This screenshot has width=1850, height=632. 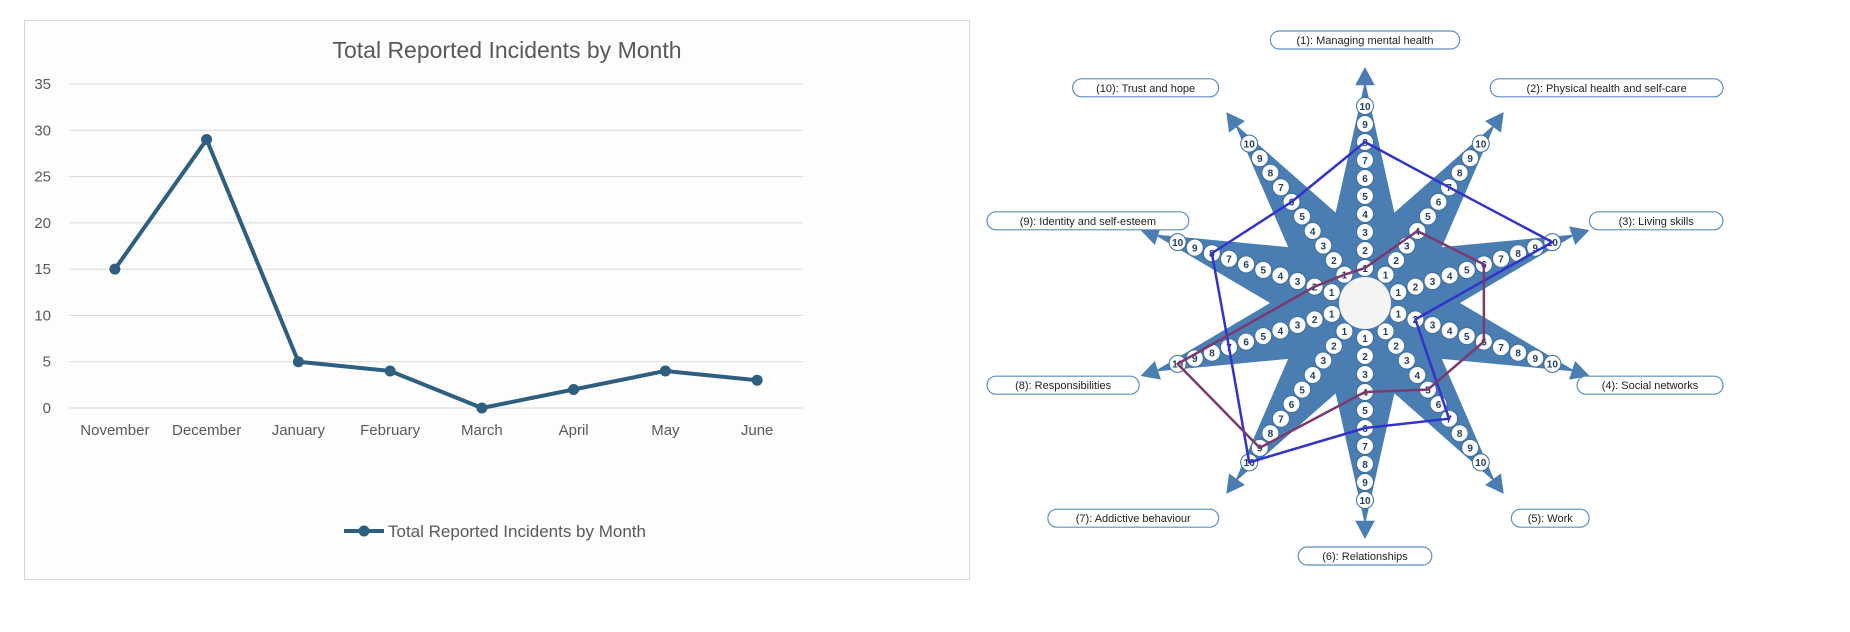 What do you see at coordinates (1133, 519) in the screenshot?
I see `svg-text: (7): Addictive behaviour` at bounding box center [1133, 519].